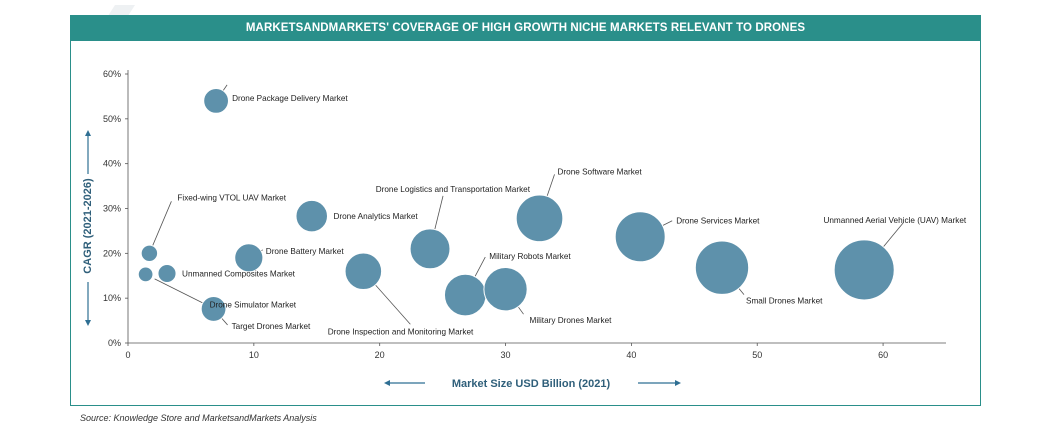  I want to click on x-tick-label: 30, so click(506, 355).